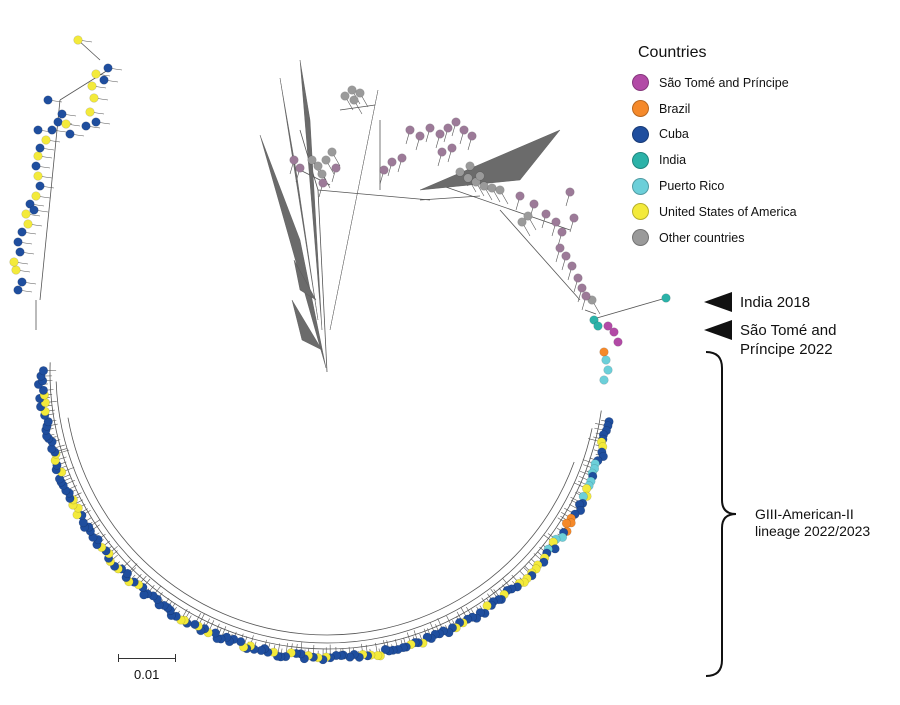 The width and height of the screenshot is (900, 705). I want to click on legend-swatch-sao-tome, so click(640, 83).